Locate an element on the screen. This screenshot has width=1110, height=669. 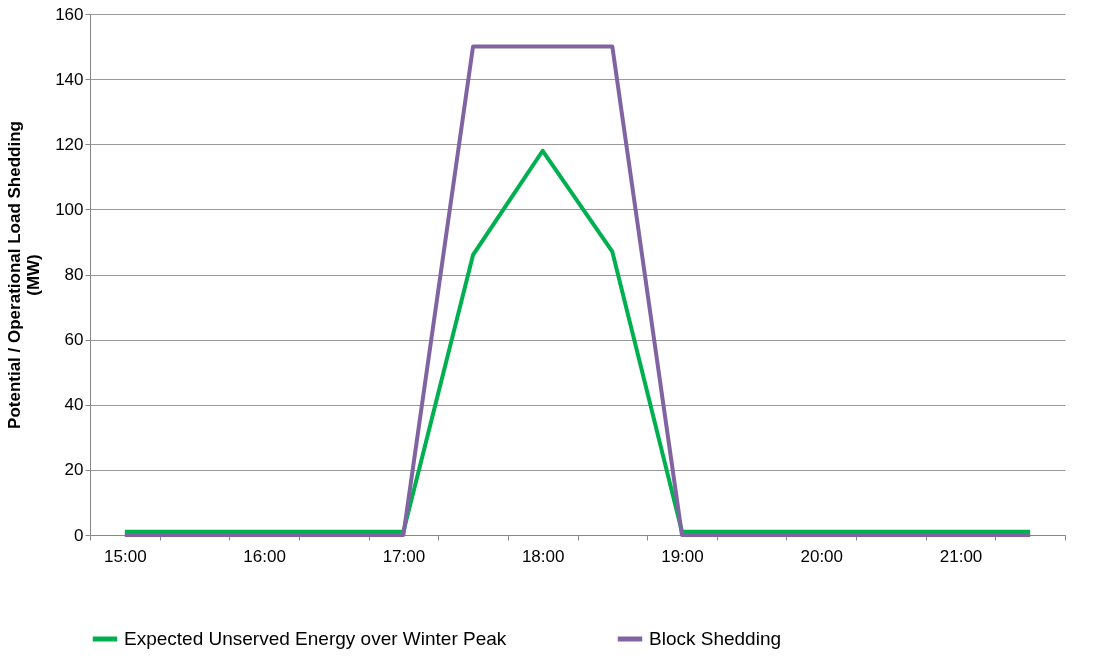
y-tick-label: 40 is located at coordinates (74, 405).